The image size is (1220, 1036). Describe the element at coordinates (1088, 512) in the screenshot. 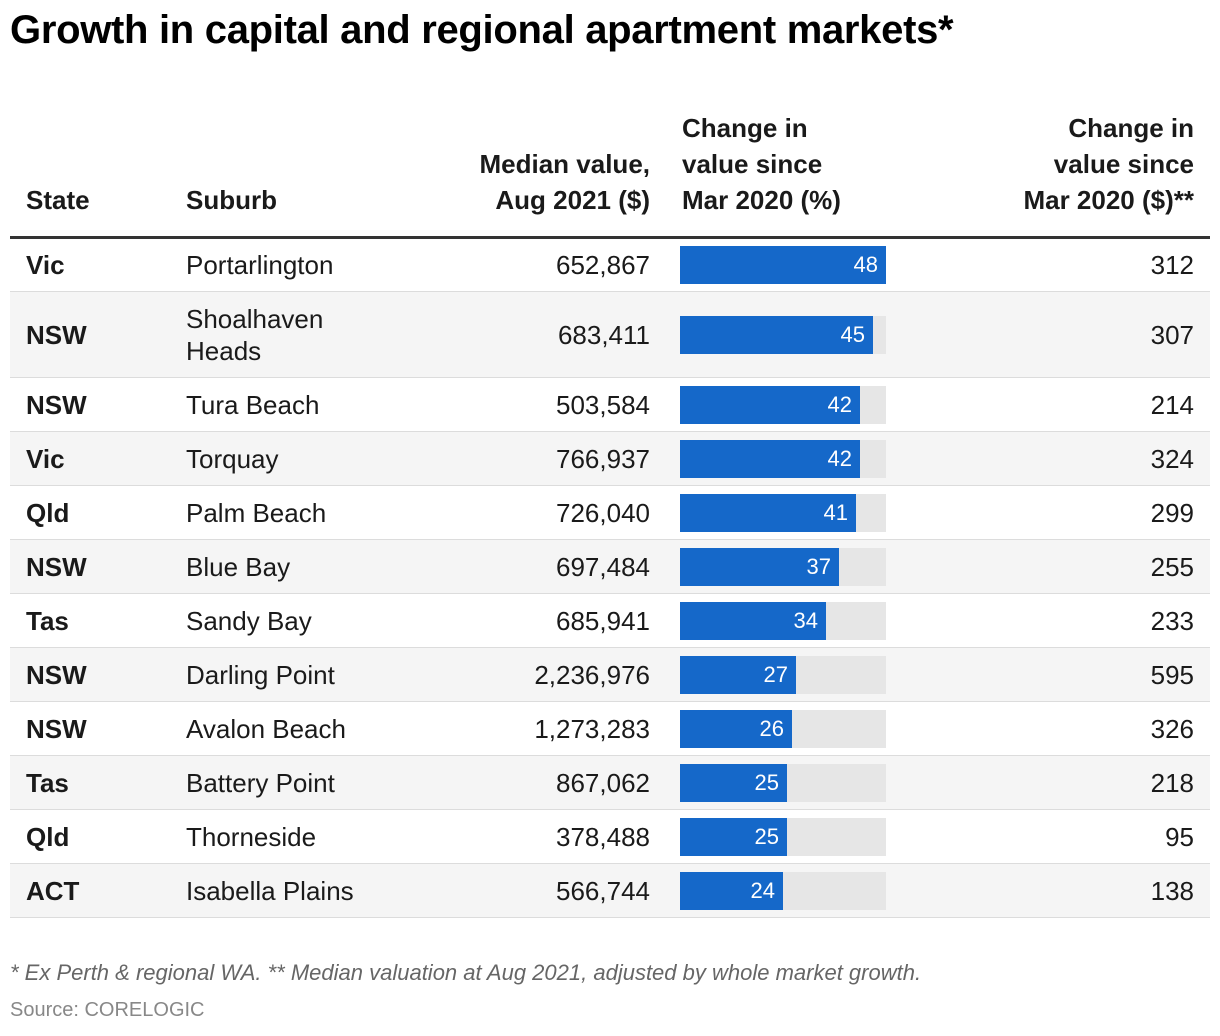

I see `change-dollar-cell: 299` at that location.